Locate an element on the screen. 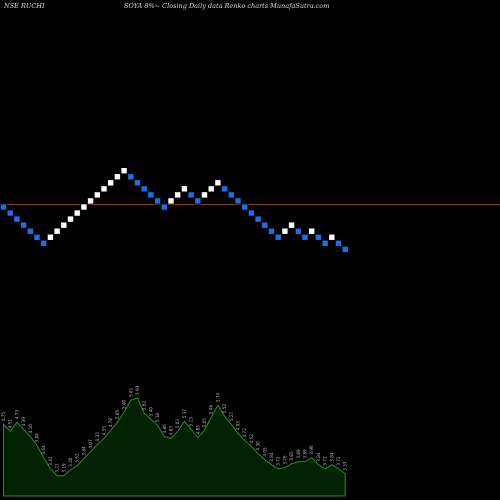 The height and width of the screenshot is (500, 500). renko-bricks is located at coordinates (174, 210).